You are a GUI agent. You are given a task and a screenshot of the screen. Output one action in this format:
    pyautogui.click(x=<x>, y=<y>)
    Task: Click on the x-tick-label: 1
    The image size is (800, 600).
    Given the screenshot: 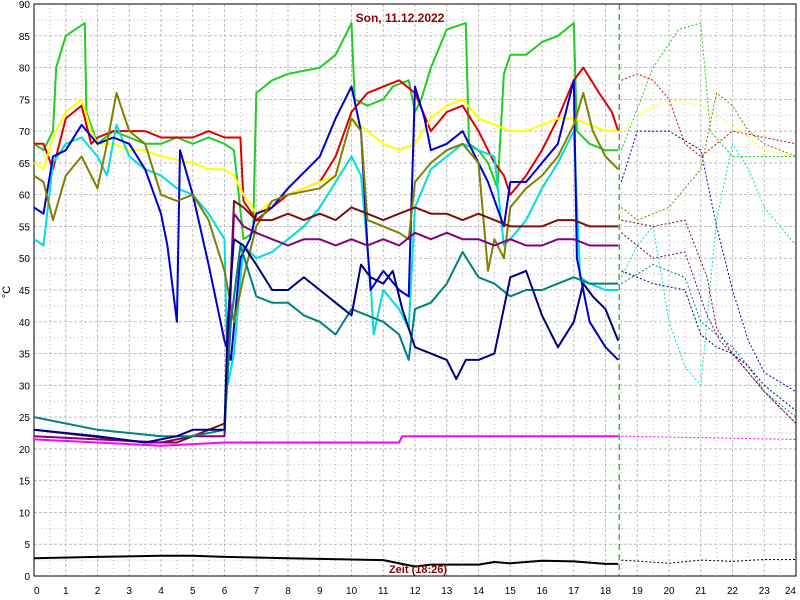 What is the action you would take?
    pyautogui.click(x=66, y=591)
    